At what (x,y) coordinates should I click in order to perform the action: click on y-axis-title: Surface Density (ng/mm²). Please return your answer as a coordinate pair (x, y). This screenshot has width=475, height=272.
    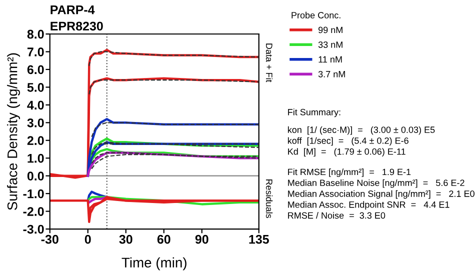
    Looking at the image, I should click on (13, 131).